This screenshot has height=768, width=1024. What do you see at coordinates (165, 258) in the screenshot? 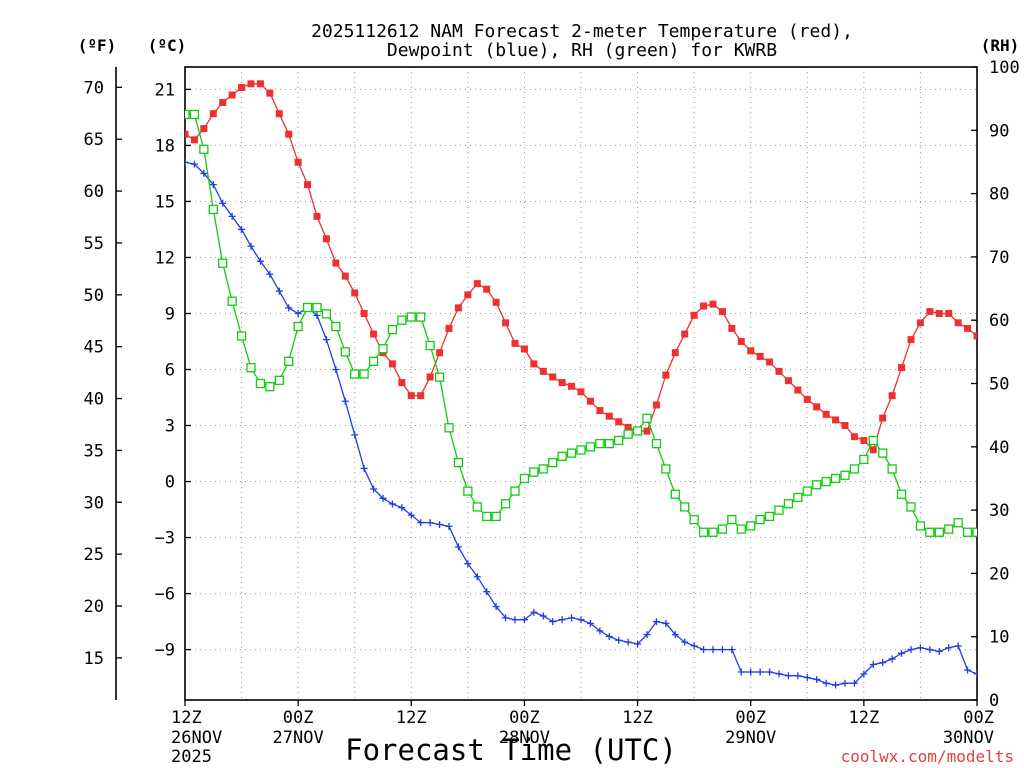
I see `celsius-tick-label: 12` at bounding box center [165, 258].